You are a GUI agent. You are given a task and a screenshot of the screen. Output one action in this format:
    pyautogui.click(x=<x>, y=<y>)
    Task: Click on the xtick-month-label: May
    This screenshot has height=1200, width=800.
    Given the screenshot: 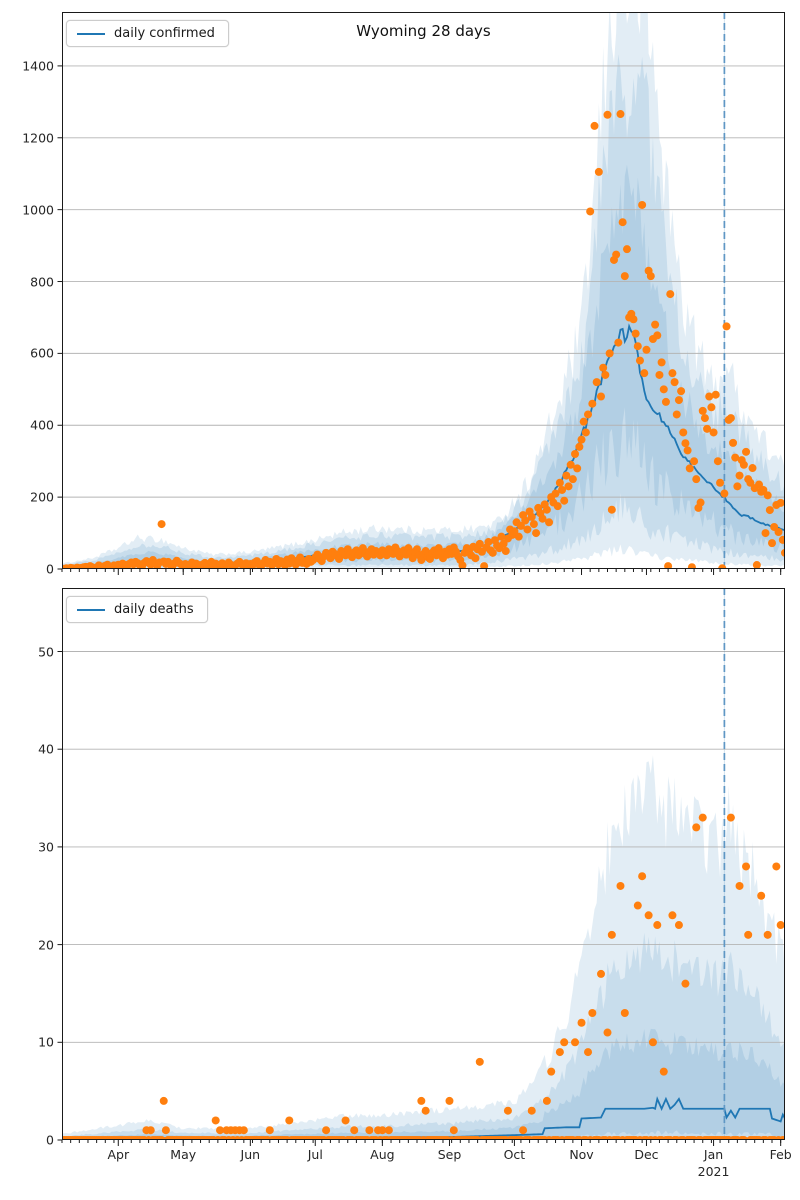 What is the action you would take?
    pyautogui.click(x=183, y=1154)
    